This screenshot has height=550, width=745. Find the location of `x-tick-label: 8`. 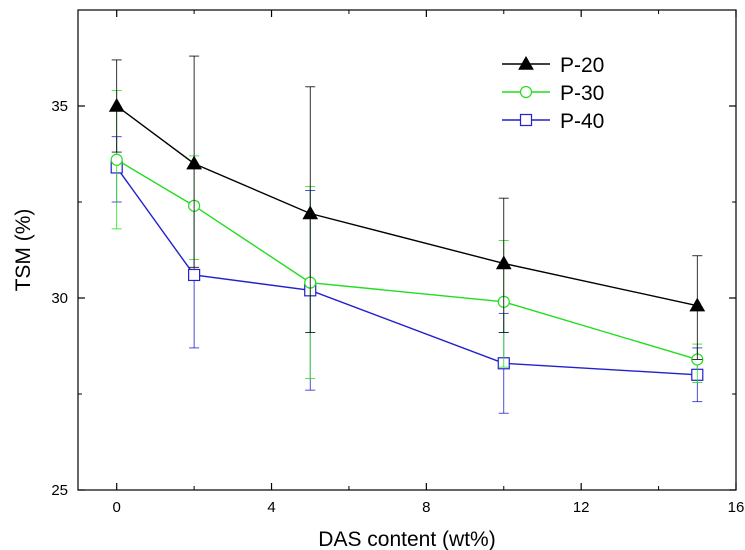

x-tick-label: 8 is located at coordinates (426, 507).